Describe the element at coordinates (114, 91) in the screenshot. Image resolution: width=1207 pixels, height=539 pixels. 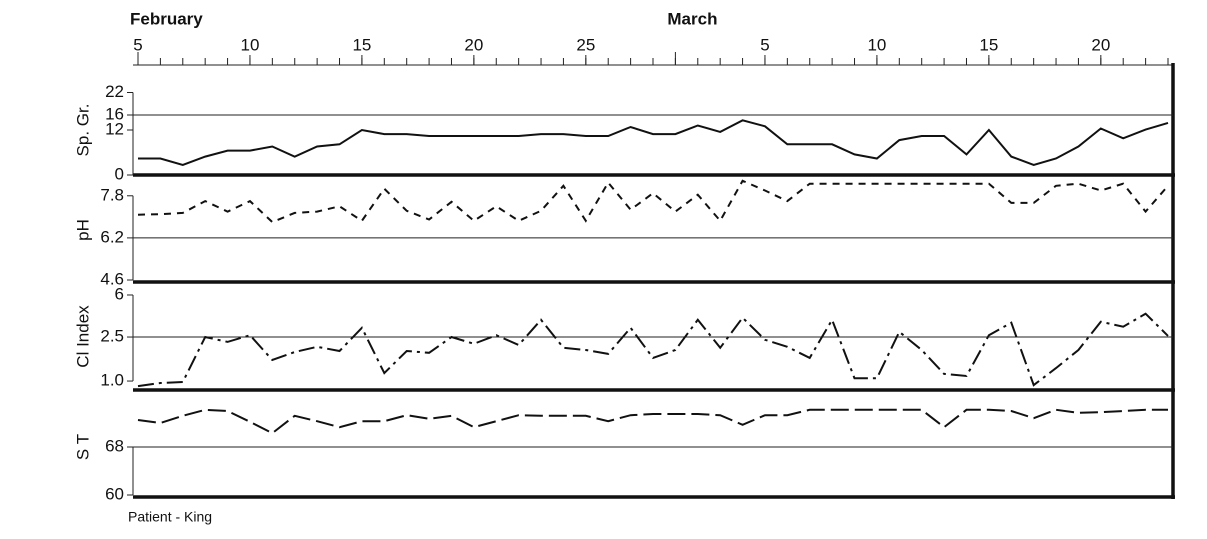
I see `y-tick-label: 22` at that location.